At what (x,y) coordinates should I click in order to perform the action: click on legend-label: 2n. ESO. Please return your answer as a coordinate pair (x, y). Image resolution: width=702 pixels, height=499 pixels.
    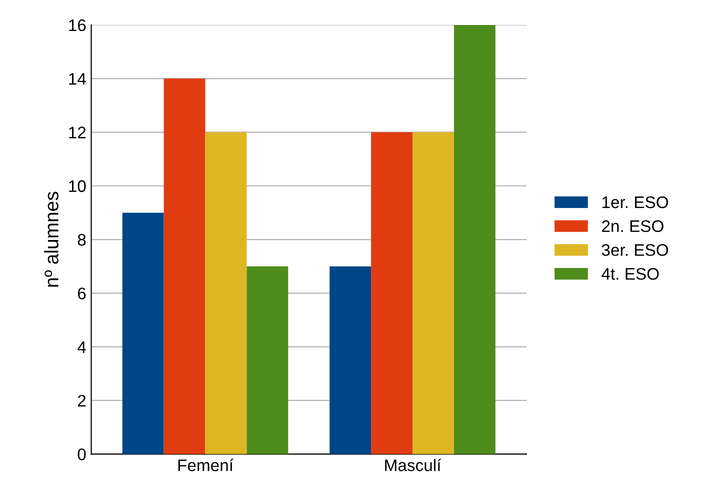
    Looking at the image, I should click on (633, 226).